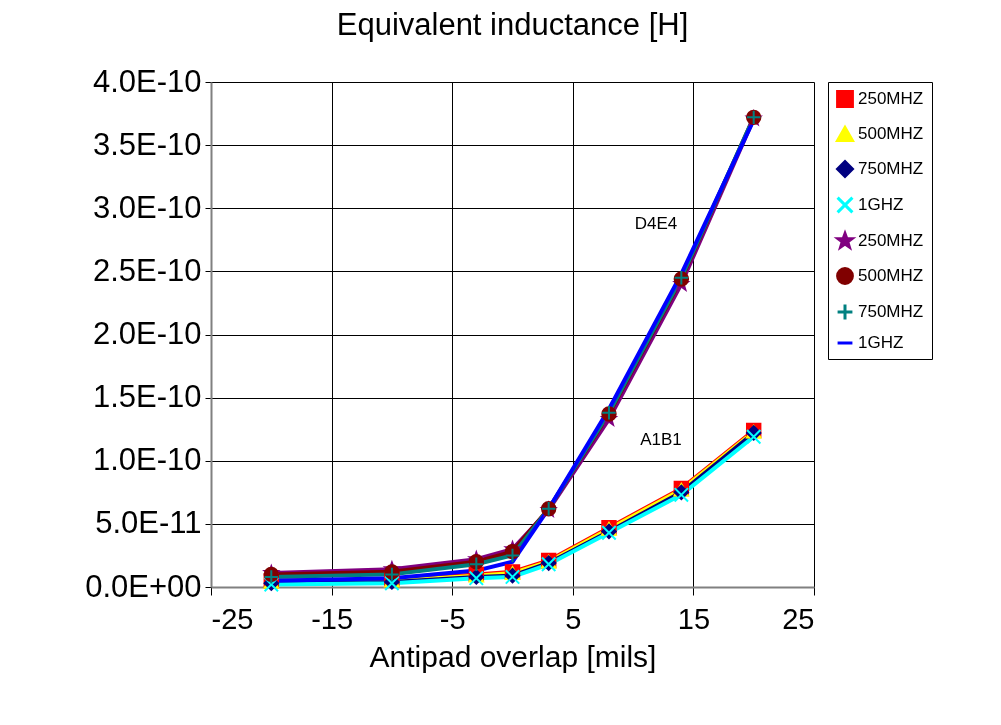 This screenshot has height=725, width=1001. What do you see at coordinates (332, 618) in the screenshot?
I see `x-tick-label: -15` at bounding box center [332, 618].